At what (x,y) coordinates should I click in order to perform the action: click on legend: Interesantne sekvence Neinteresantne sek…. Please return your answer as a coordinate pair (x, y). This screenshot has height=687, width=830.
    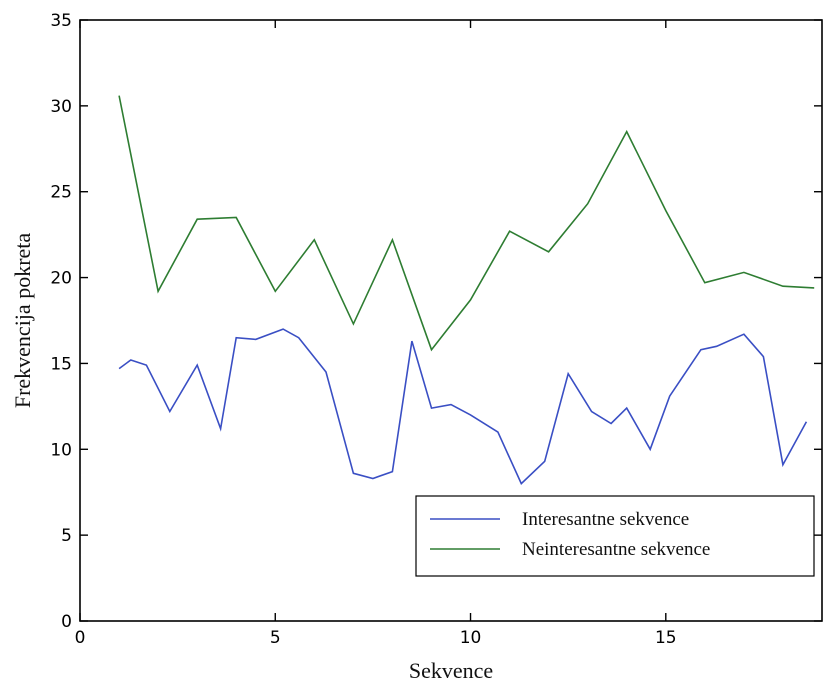
    Looking at the image, I should click on (615, 536).